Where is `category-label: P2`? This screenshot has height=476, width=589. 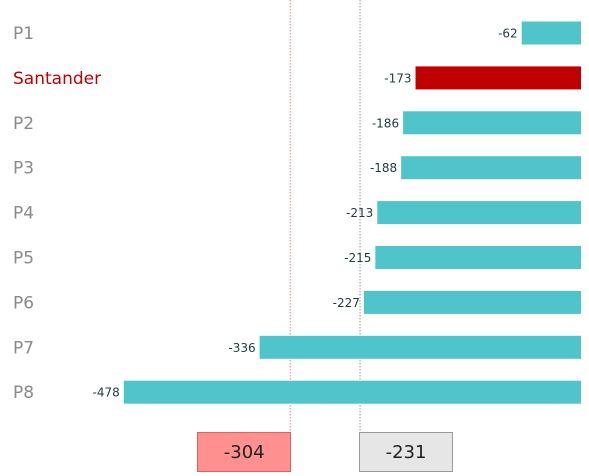 category-label: P2 is located at coordinates (23, 124).